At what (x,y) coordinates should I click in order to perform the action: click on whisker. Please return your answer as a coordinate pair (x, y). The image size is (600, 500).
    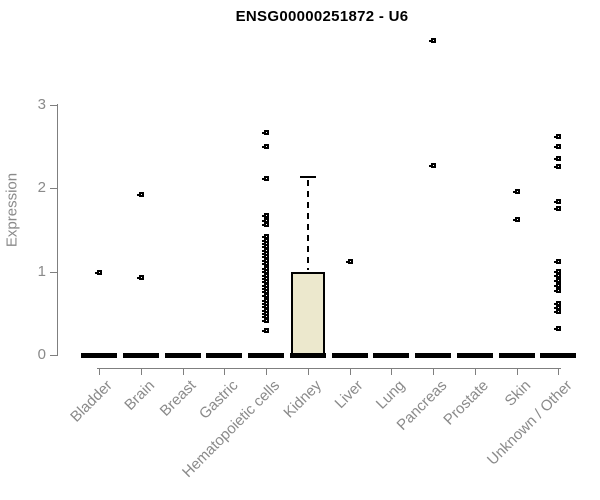
    Looking at the image, I should click on (307, 224).